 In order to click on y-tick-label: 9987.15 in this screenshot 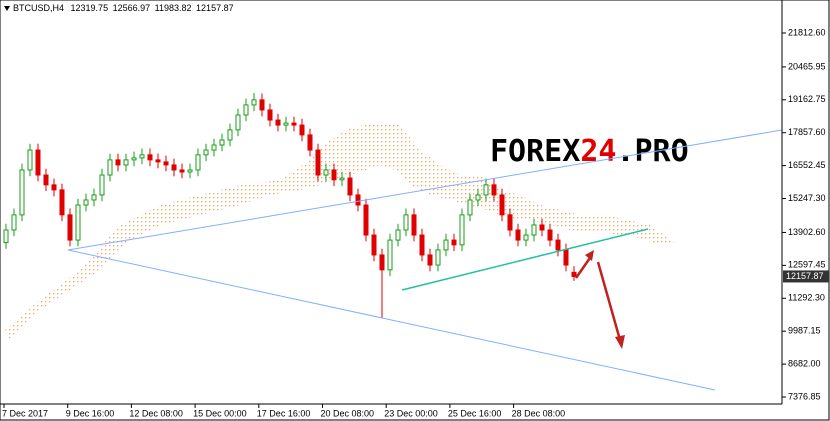, I will do `click(804, 331)`.